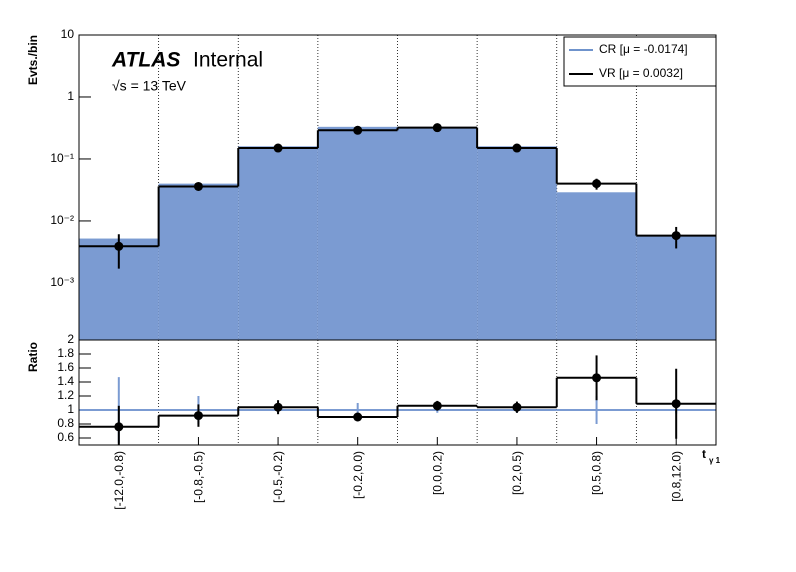 This screenshot has height=572, width=796. I want to click on x-tick-label: [0.8,12.0), so click(676, 476).